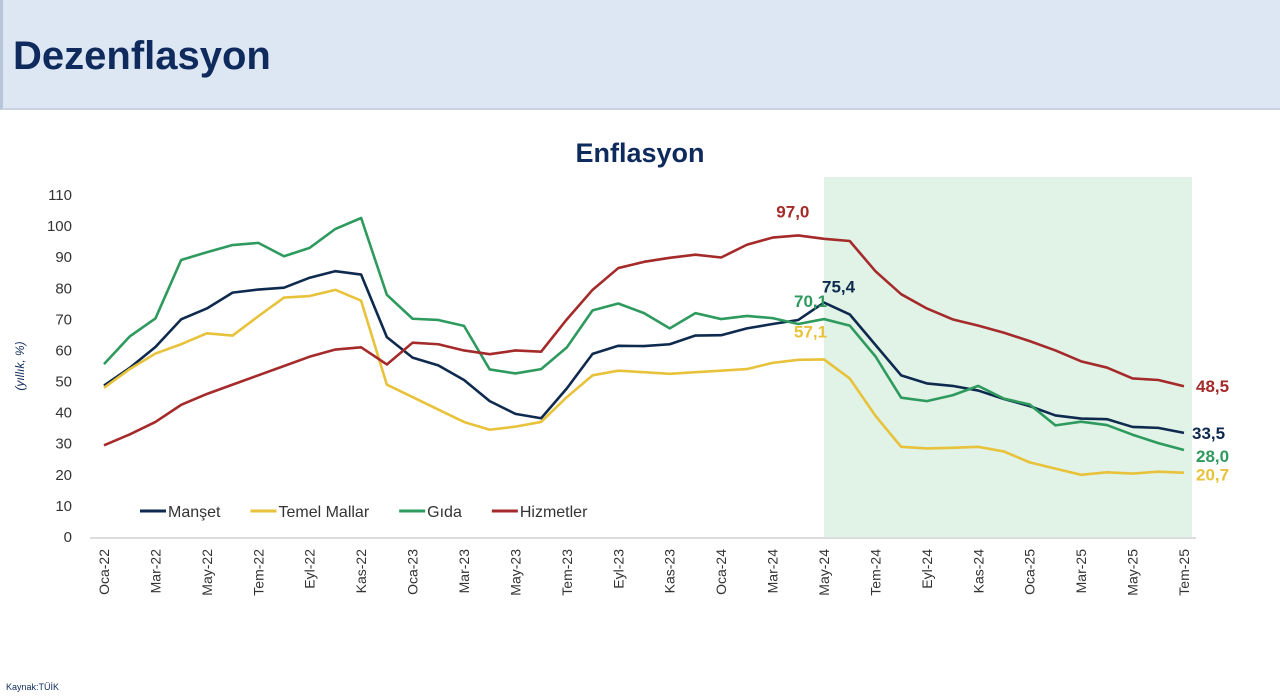 This screenshot has width=1280, height=700. What do you see at coordinates (927, 569) in the screenshot?
I see `x-tick-label: Eyl-24` at bounding box center [927, 569].